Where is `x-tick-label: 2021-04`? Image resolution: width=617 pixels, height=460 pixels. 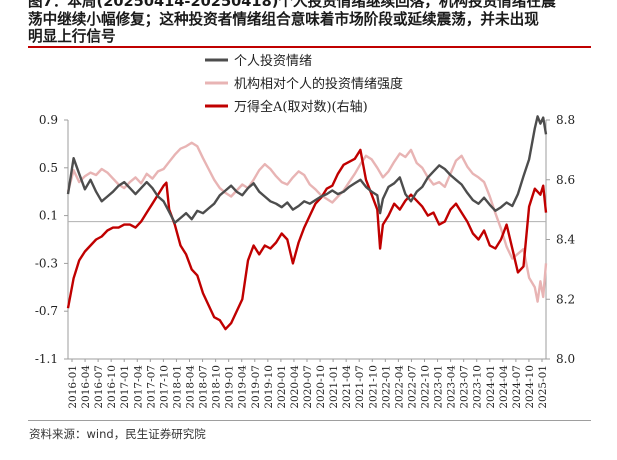 x-tick-label: 2021-04 is located at coordinates (347, 387).